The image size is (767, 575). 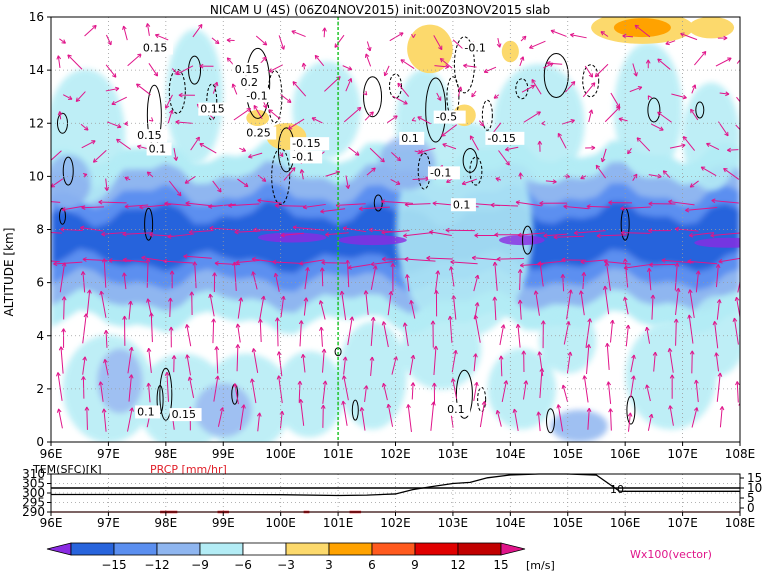 I want to click on colorbar-left-arrow, so click(x=59, y=549).